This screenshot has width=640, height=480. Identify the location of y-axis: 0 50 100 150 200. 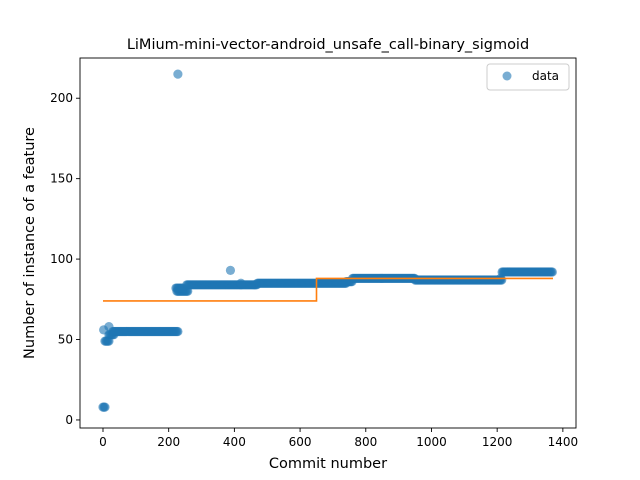
(65, 259).